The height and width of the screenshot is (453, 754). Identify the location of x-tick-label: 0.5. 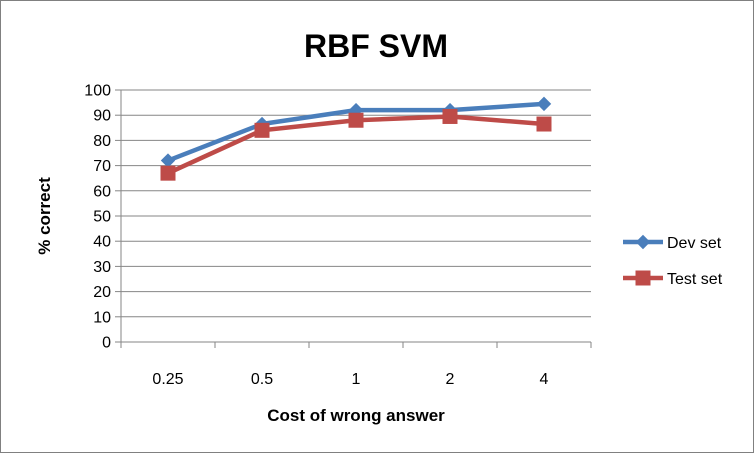
(262, 379).